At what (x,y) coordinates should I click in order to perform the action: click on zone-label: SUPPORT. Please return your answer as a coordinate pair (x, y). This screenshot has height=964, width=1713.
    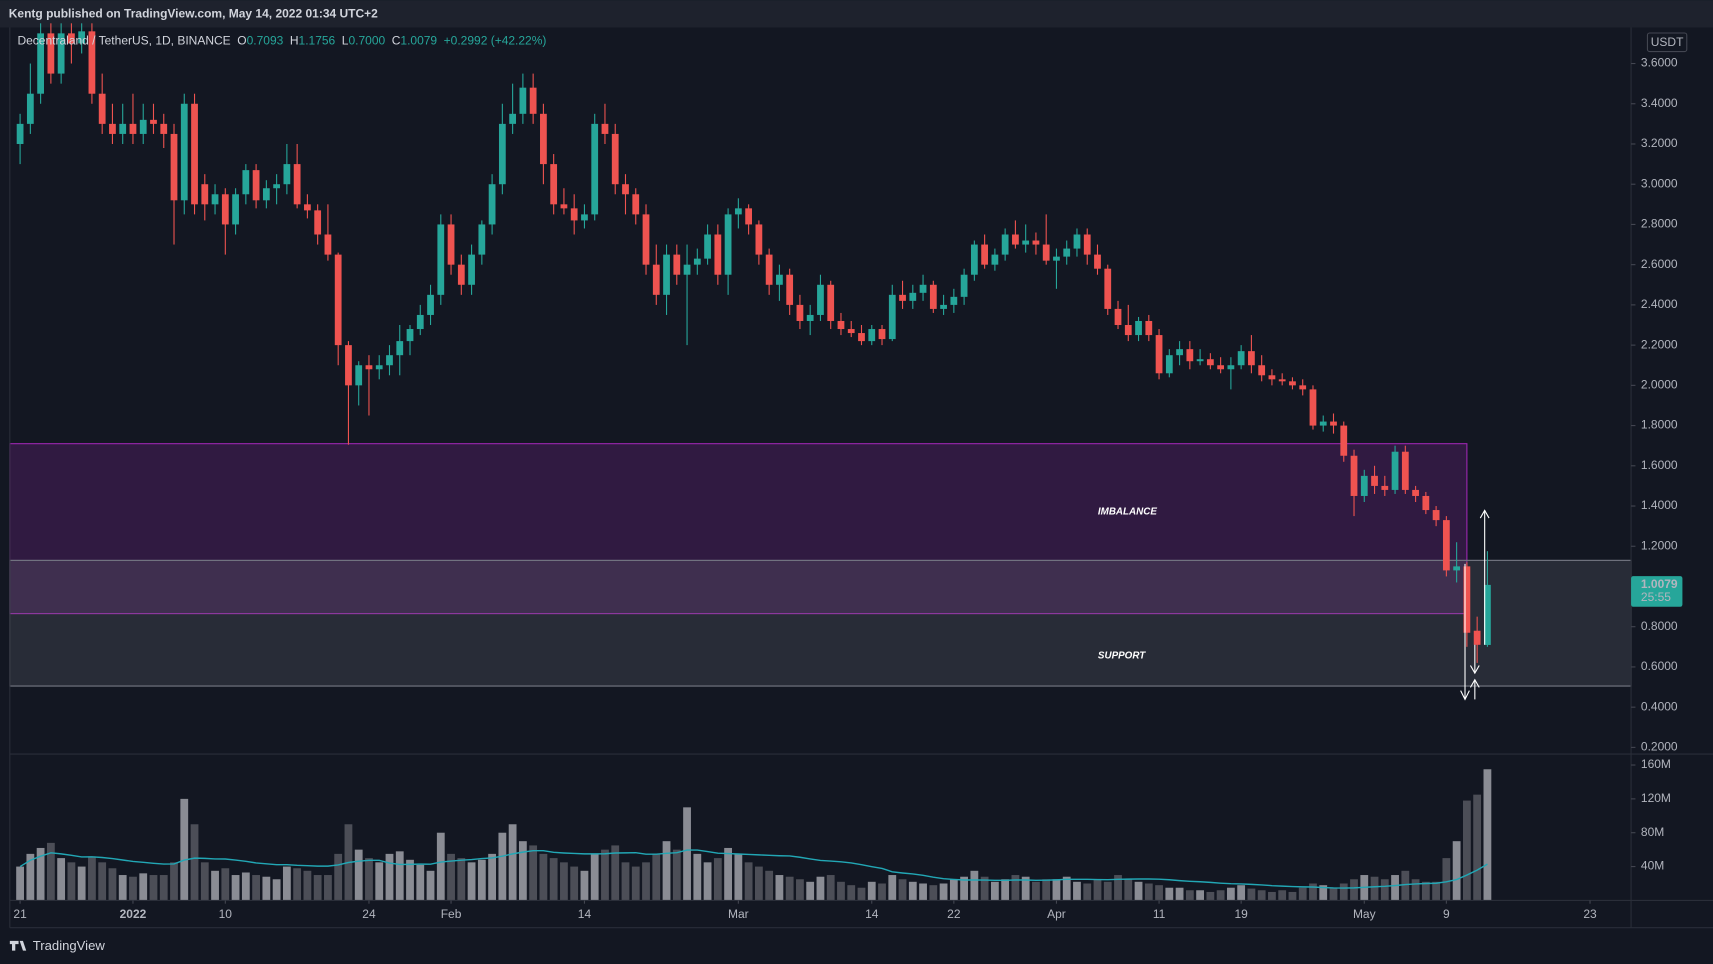
    Looking at the image, I should click on (1122, 655).